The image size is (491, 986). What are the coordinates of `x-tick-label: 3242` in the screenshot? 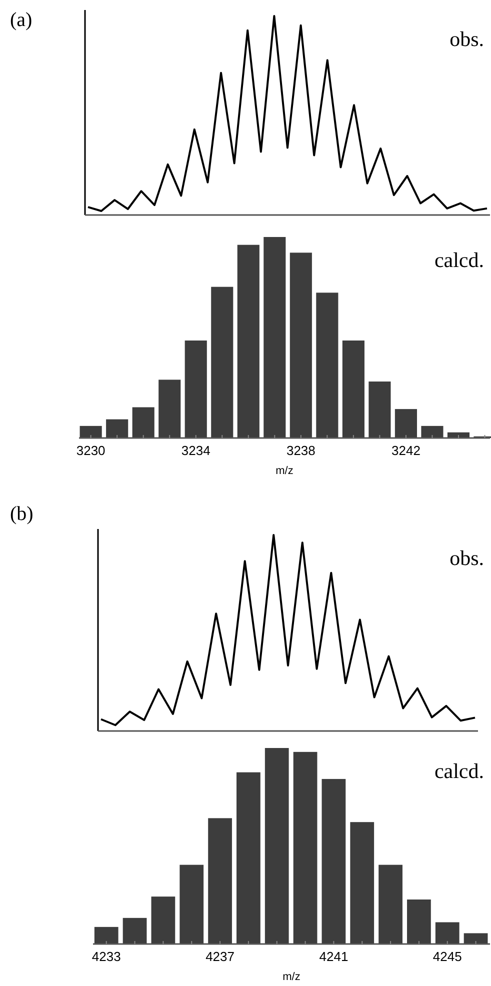 It's located at (406, 450).